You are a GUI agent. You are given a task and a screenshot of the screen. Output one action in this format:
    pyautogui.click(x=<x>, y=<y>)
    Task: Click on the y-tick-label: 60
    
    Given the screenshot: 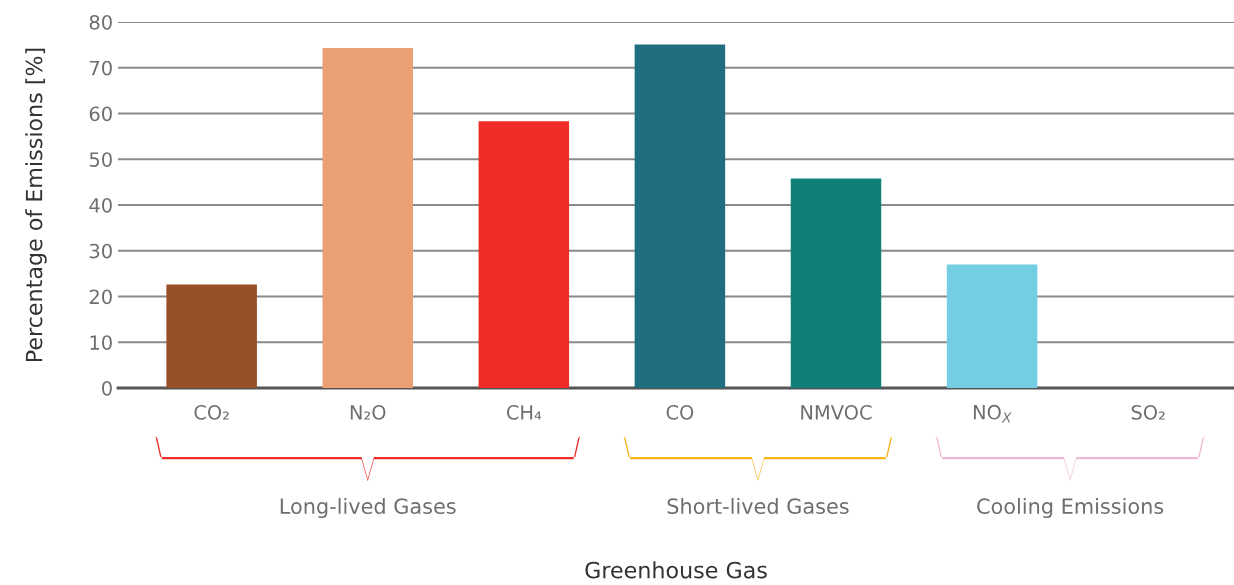 What is the action you would take?
    pyautogui.click(x=100, y=114)
    